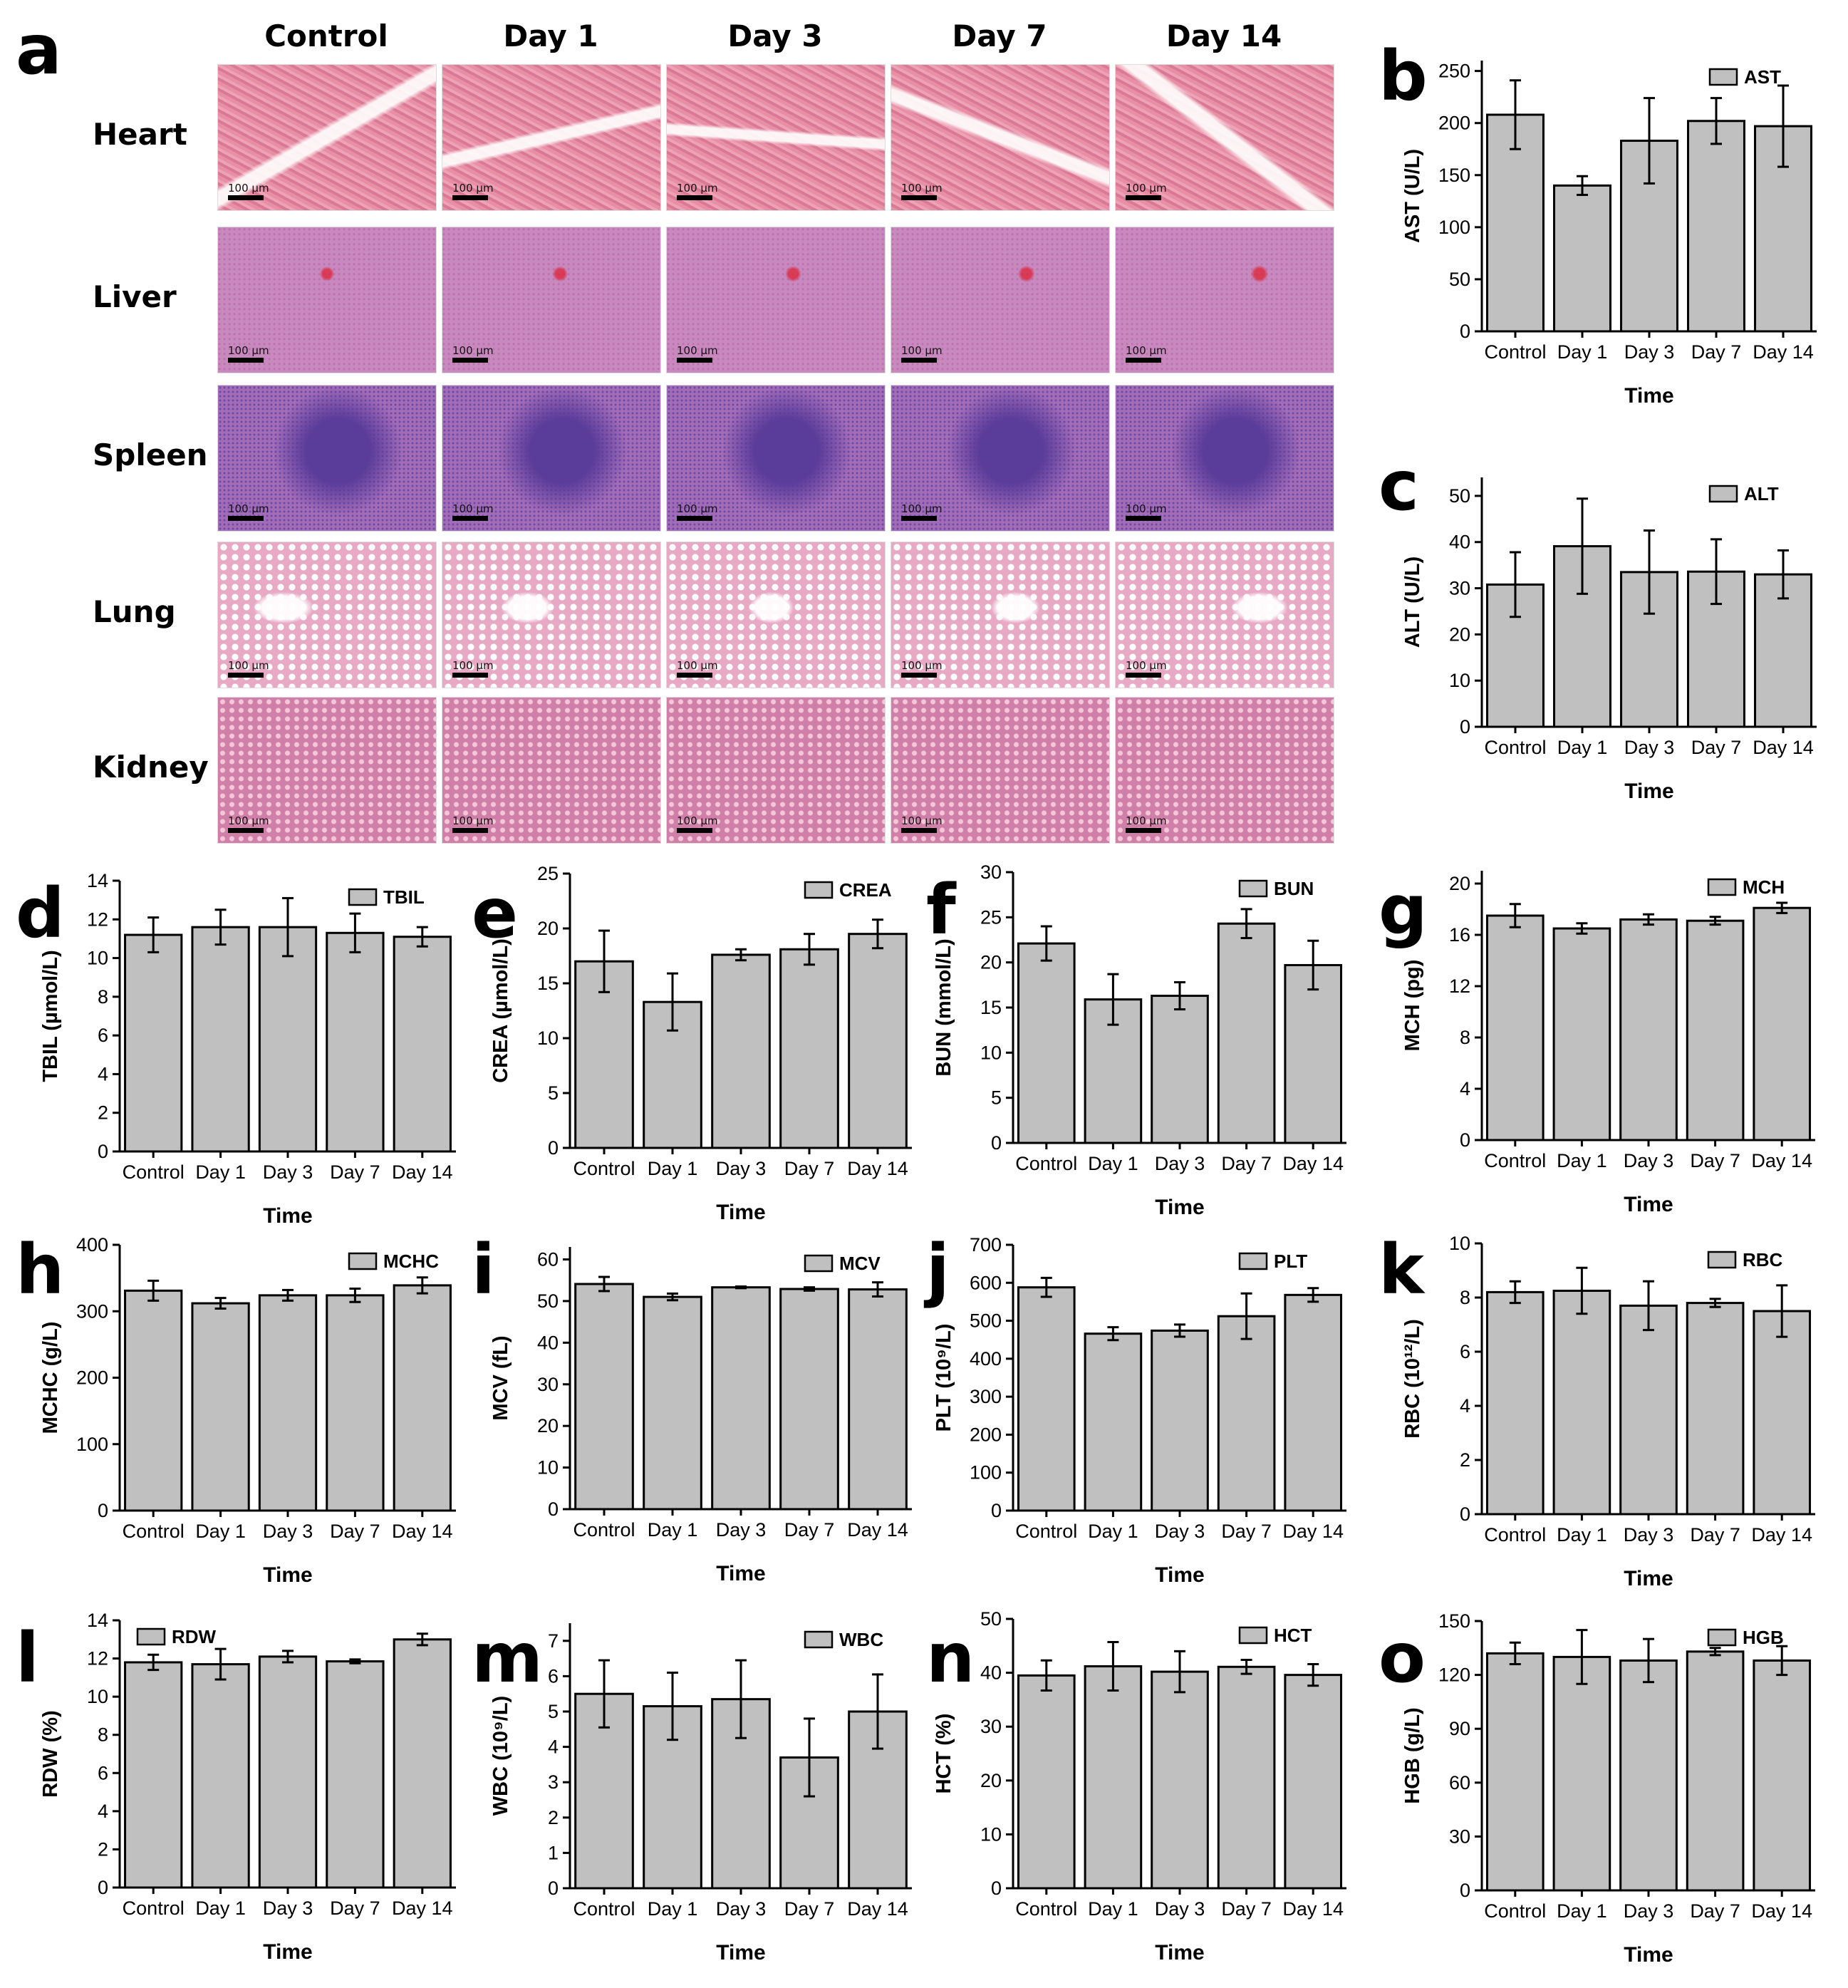 The image size is (1848, 1988). What do you see at coordinates (553, 1711) in the screenshot?
I see `y-tick-label: 5` at bounding box center [553, 1711].